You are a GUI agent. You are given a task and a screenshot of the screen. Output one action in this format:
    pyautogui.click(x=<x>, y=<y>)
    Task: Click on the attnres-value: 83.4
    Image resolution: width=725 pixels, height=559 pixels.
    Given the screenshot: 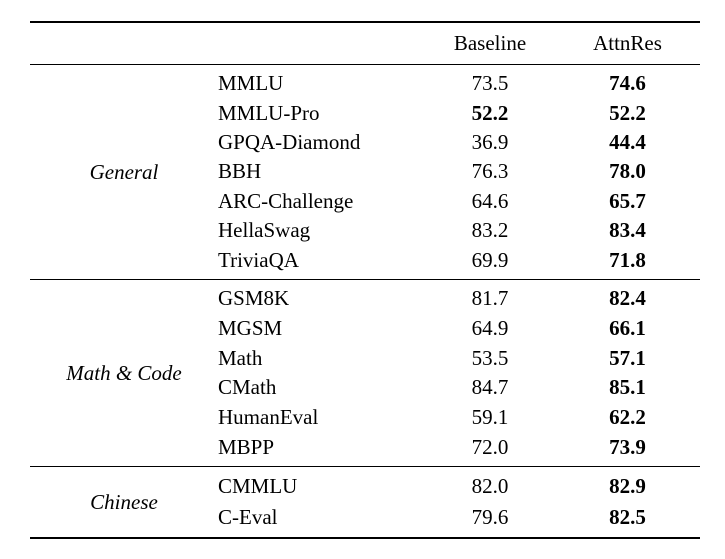 What is the action you would take?
    pyautogui.click(x=627, y=230)
    